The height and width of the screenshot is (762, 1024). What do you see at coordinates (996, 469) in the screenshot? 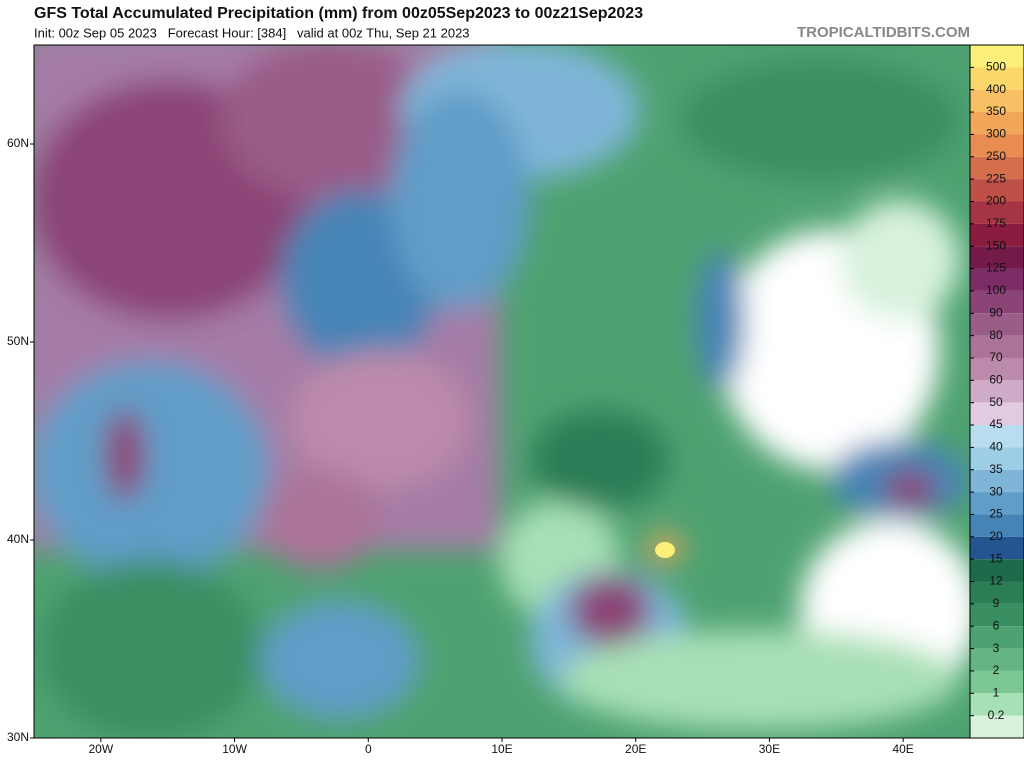
I see `colorbar-label: 35` at bounding box center [996, 469].